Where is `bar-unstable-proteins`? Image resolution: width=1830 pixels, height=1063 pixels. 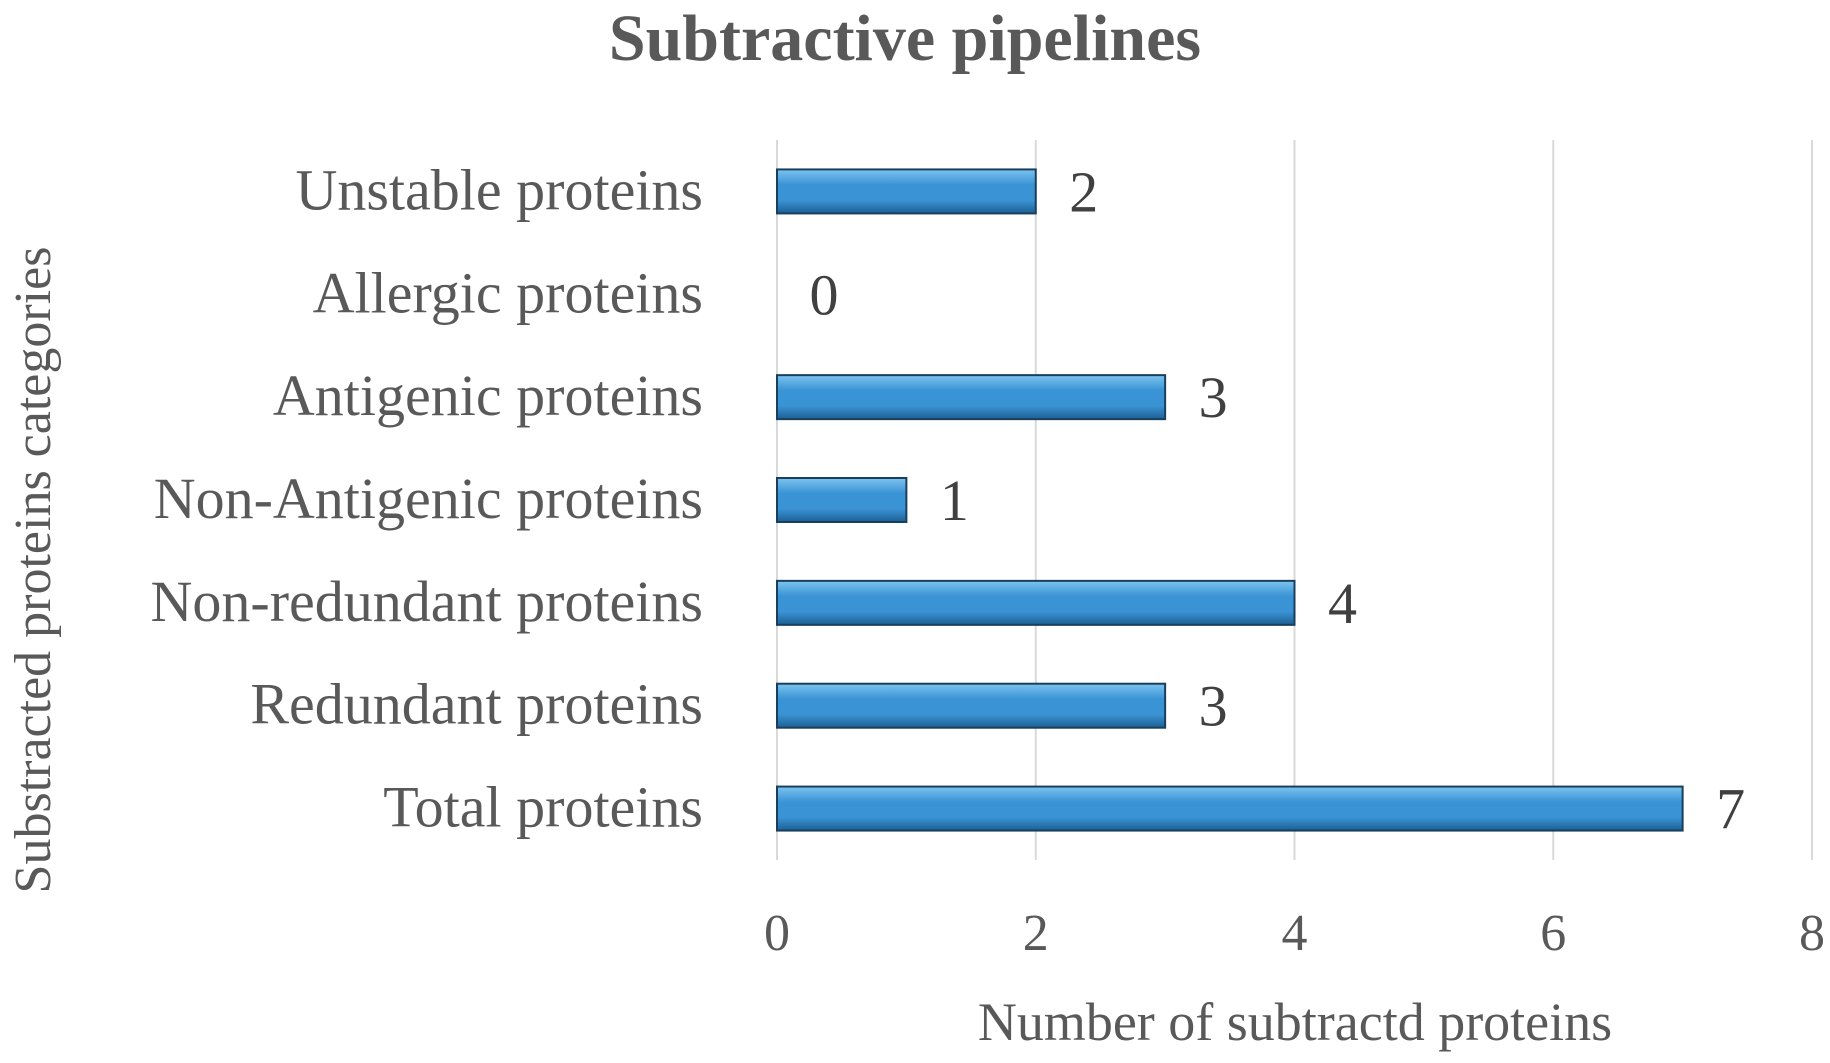 bar-unstable-proteins is located at coordinates (906, 191).